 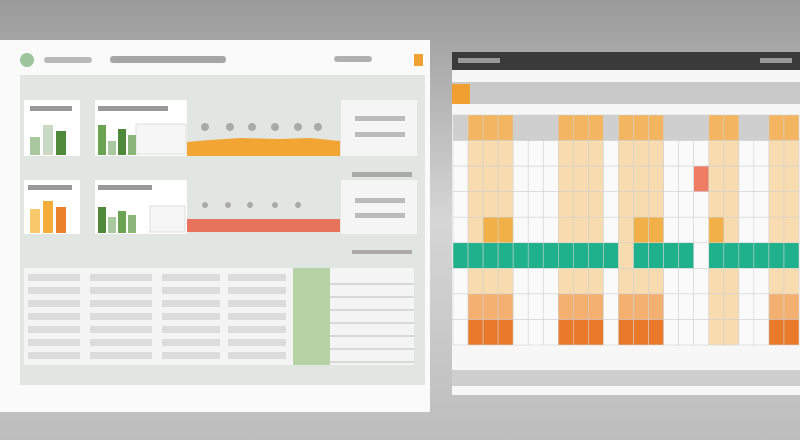 What do you see at coordinates (776, 60) in the screenshot?
I see `title-controls` at bounding box center [776, 60].